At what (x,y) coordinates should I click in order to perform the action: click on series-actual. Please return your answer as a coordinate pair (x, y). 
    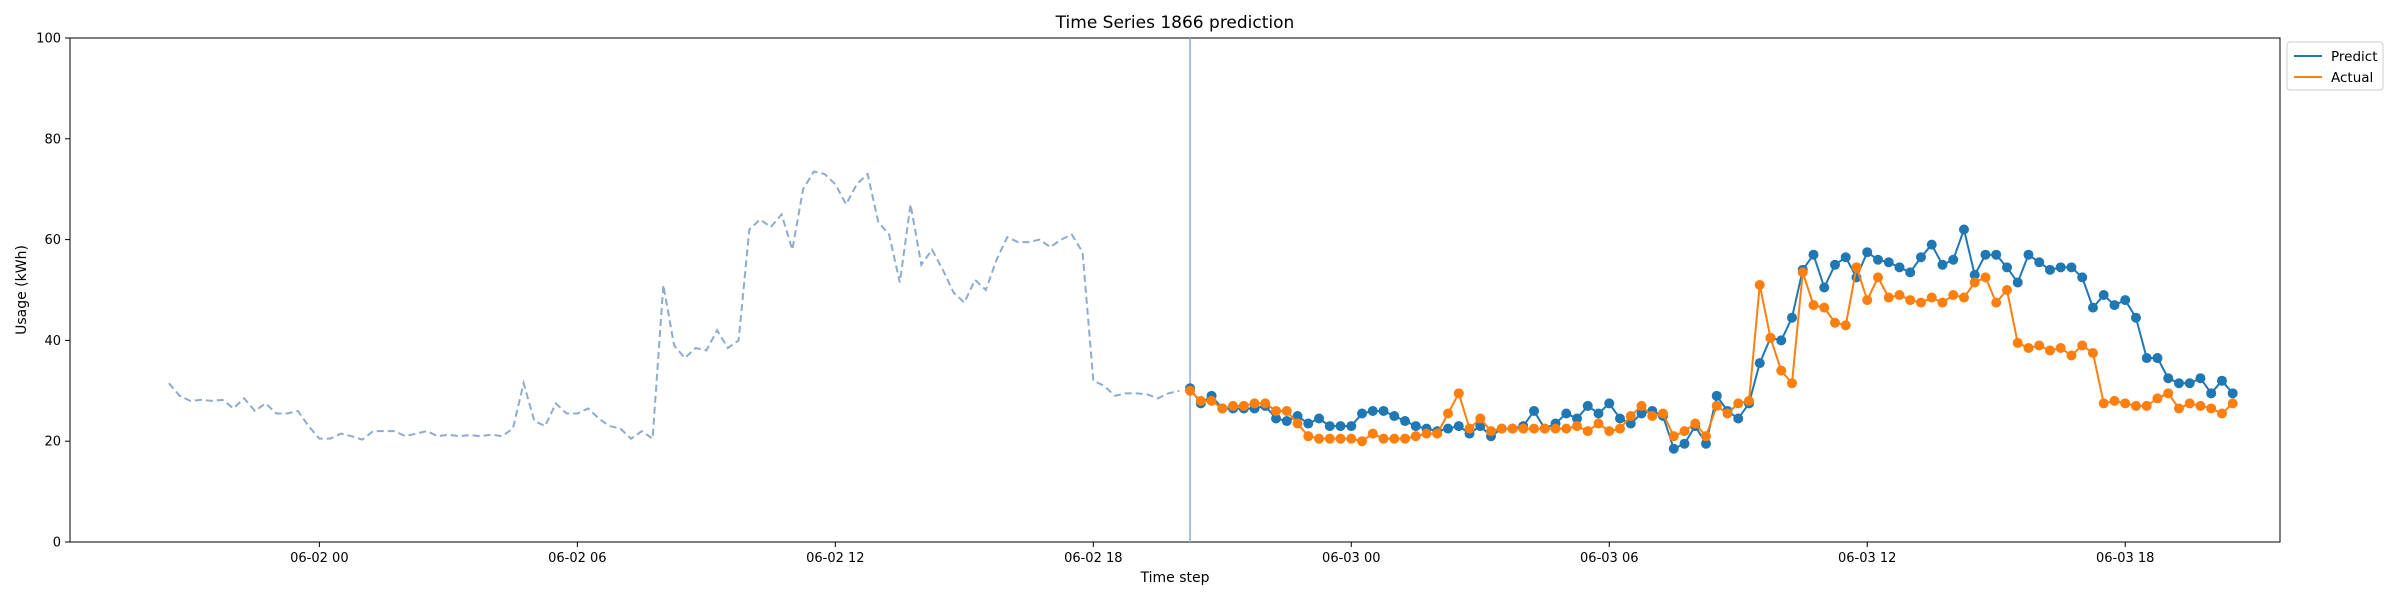
    Looking at the image, I should click on (1711, 354).